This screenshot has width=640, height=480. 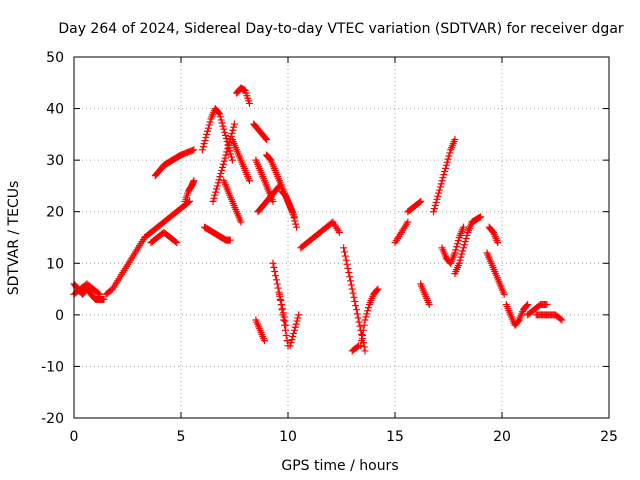 What do you see at coordinates (14, 238) in the screenshot?
I see `y-axis-label: SDTVAR / TECUs` at bounding box center [14, 238].